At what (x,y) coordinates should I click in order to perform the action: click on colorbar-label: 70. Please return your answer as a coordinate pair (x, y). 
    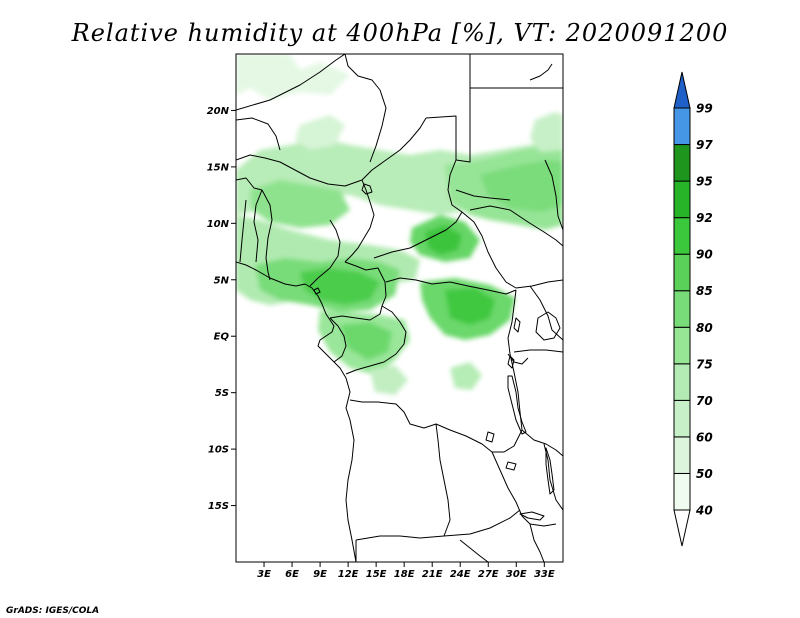
    Looking at the image, I should click on (704, 401).